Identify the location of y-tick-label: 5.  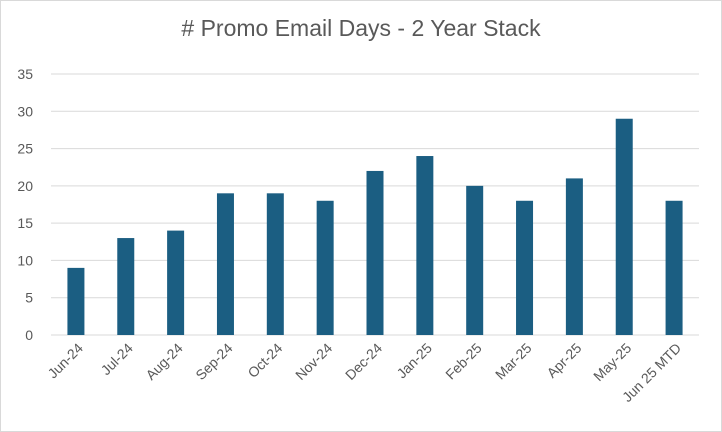
(29, 298).